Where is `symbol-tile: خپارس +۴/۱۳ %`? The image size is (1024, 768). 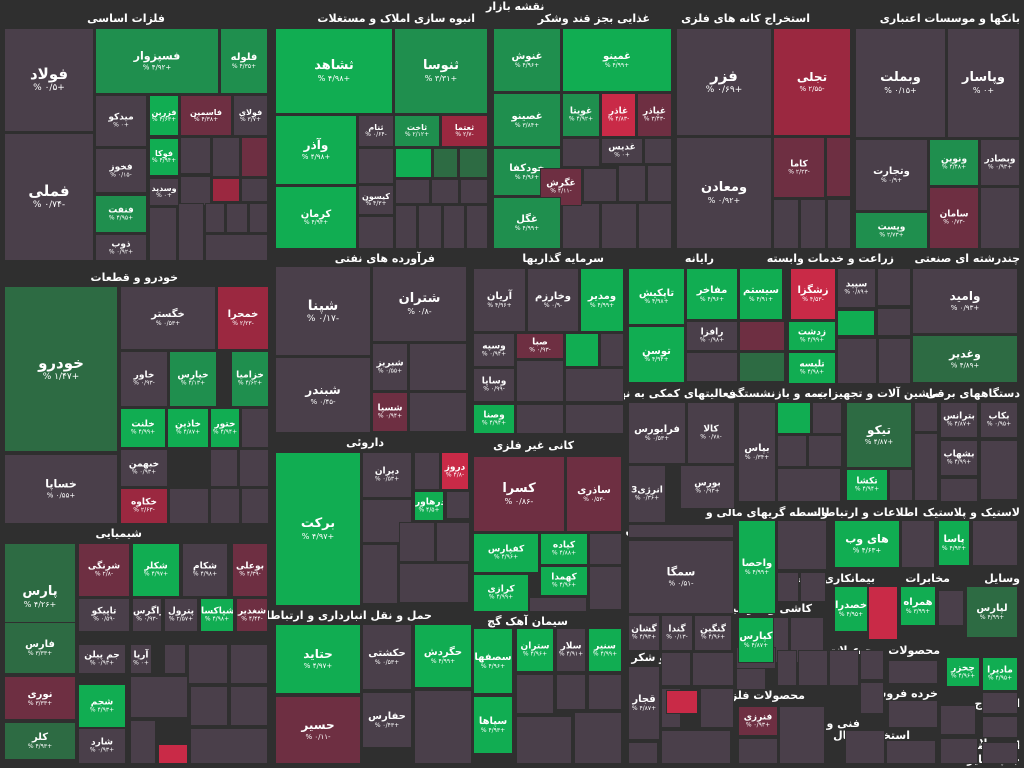
symbol-tile: خپارس +۴/۱۳ % is located at coordinates (193, 379).